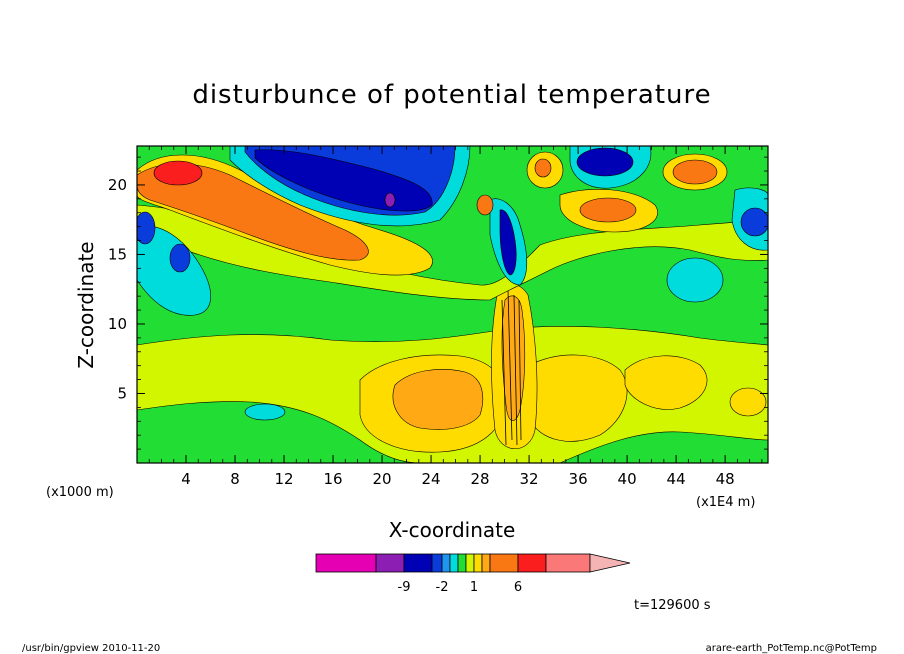 This screenshot has width=904, height=654. I want to click on x-tick-label: 28, so click(480, 479).